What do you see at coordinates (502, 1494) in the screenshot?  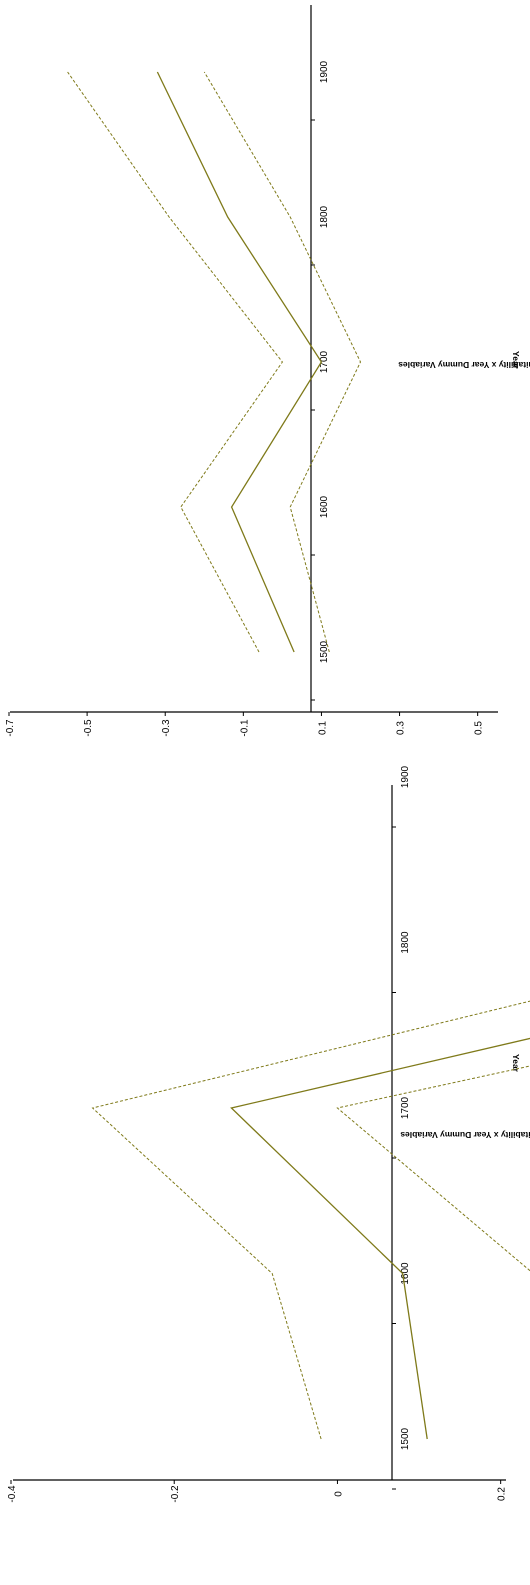 I see `y-tick-label: 0.2` at bounding box center [502, 1494].